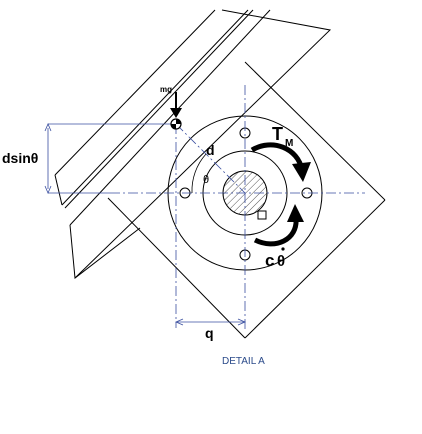  What do you see at coordinates (295, 213) in the screenshot?
I see `damping-arrowhead` at bounding box center [295, 213].